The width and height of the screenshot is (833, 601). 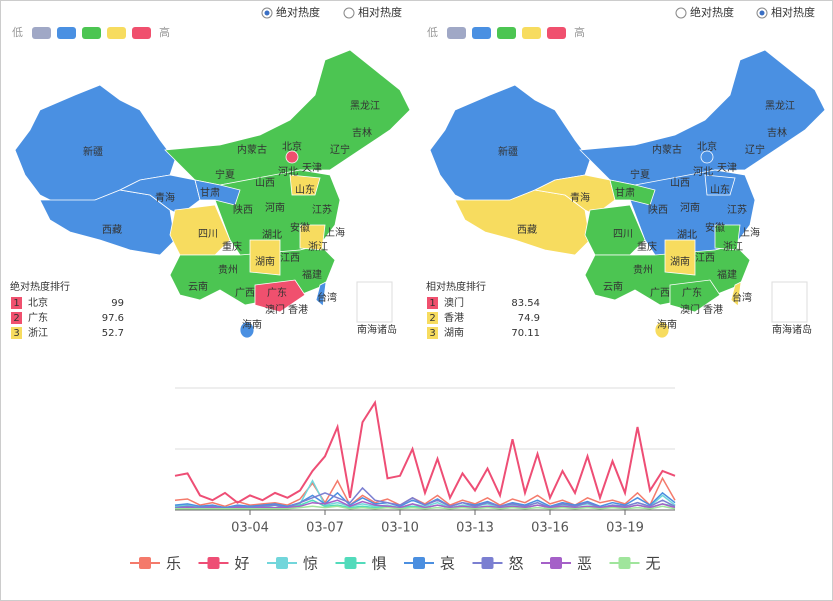 I want to click on legend-label: 惊, so click(x=310, y=564).